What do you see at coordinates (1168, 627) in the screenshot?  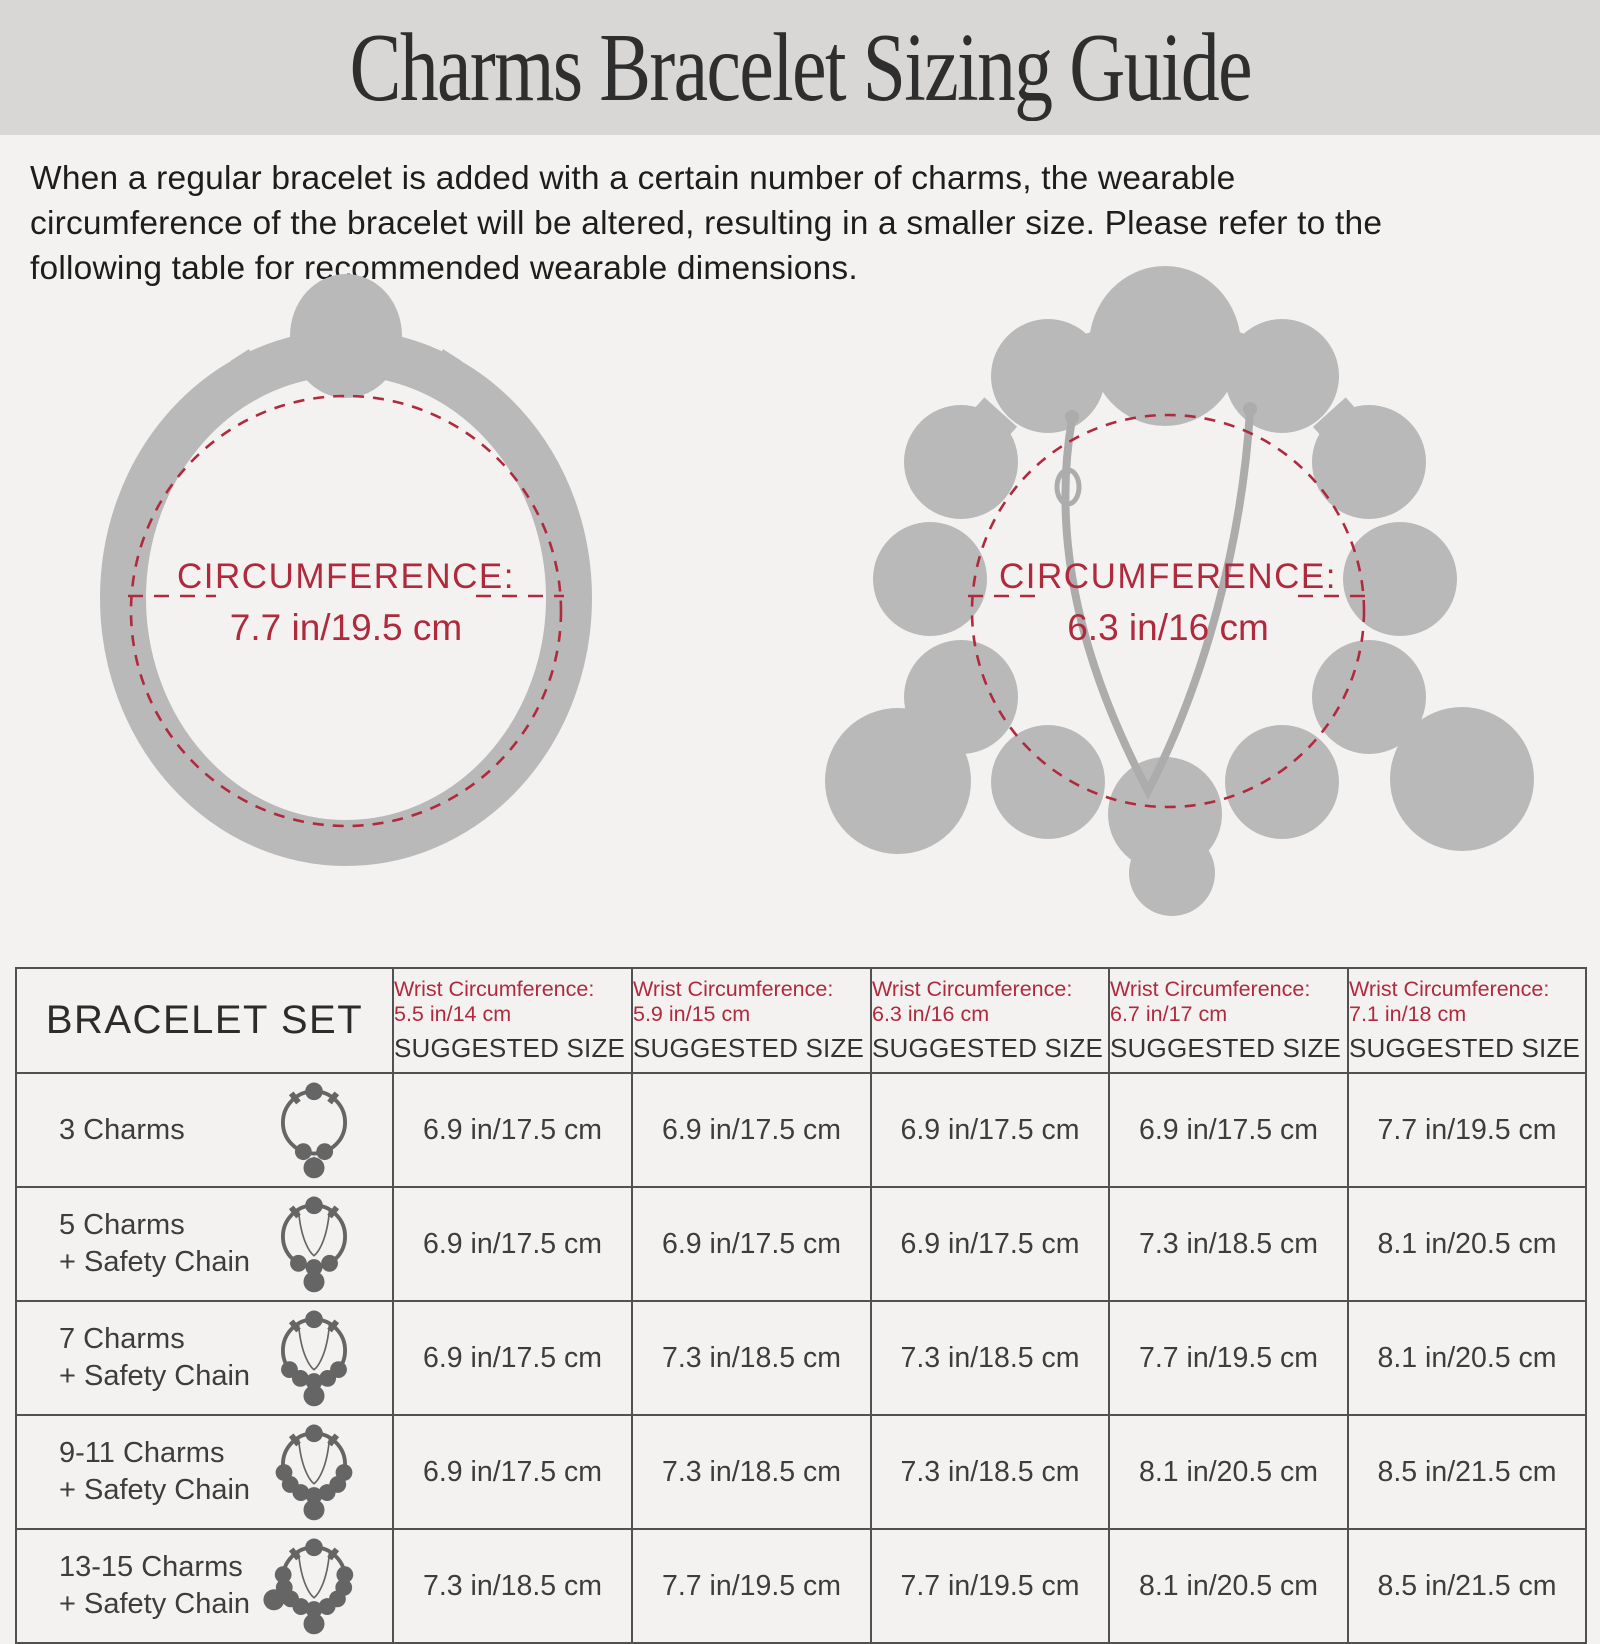 I see `circumference-value: 6.3 in/16 cm` at bounding box center [1168, 627].